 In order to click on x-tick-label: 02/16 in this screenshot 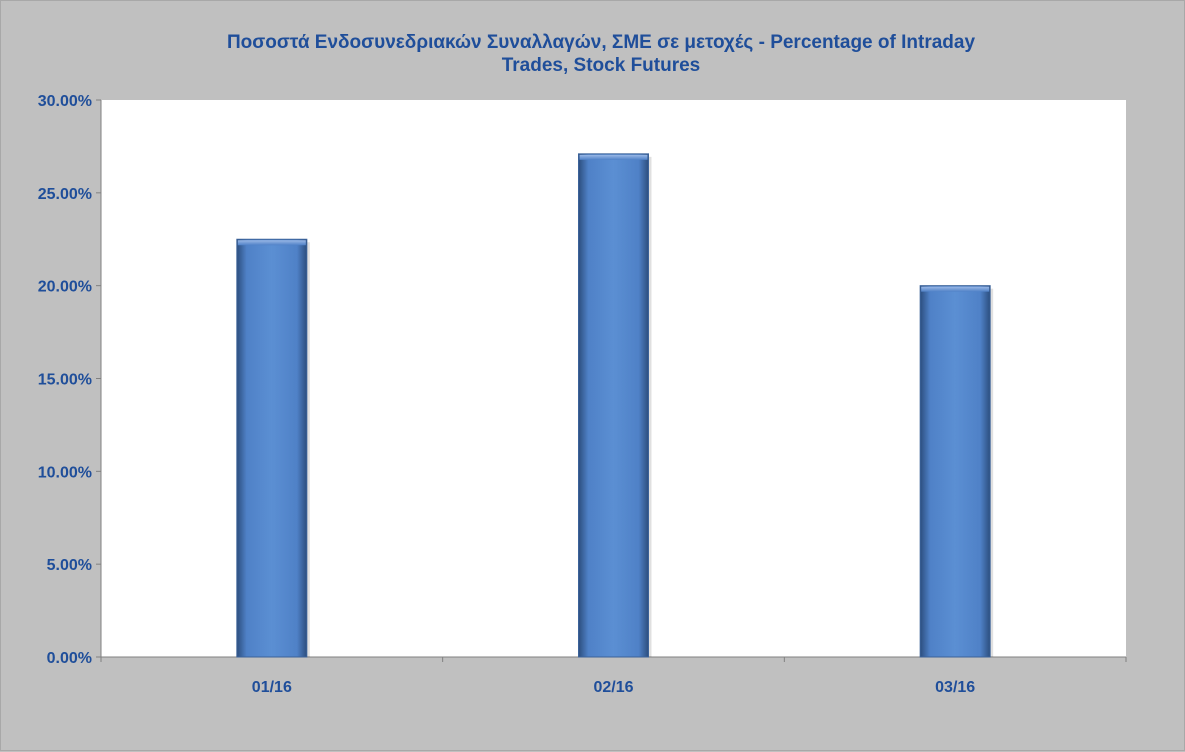, I will do `click(613, 687)`.